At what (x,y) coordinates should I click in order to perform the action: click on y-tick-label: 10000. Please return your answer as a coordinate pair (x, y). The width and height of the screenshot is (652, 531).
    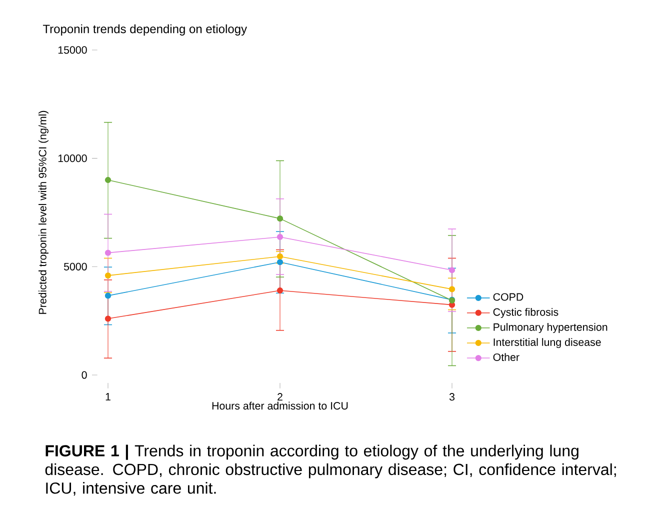
    Looking at the image, I should click on (72, 158).